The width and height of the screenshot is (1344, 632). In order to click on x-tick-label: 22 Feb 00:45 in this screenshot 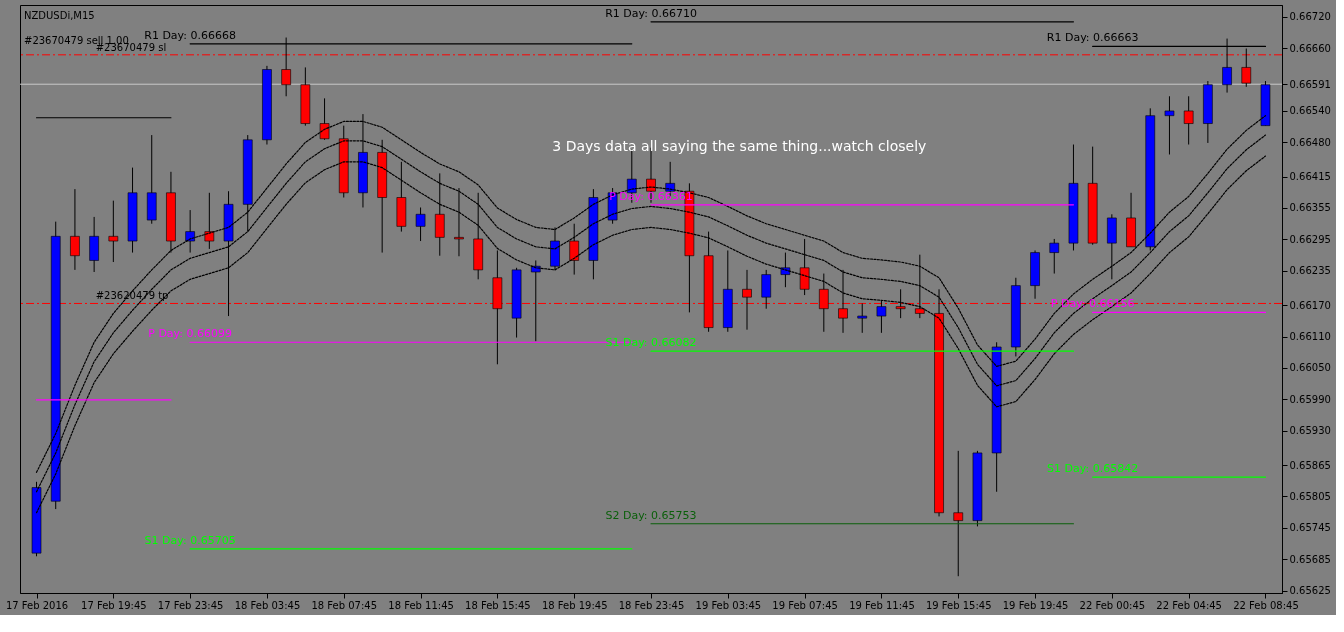, I will do `click(1112, 605)`.